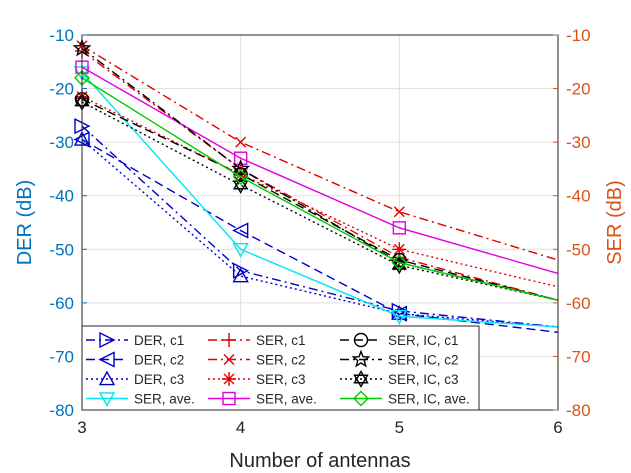 This screenshot has height=473, width=631. What do you see at coordinates (61, 249) in the screenshot?
I see `y-tick-label-left: -50` at bounding box center [61, 249].